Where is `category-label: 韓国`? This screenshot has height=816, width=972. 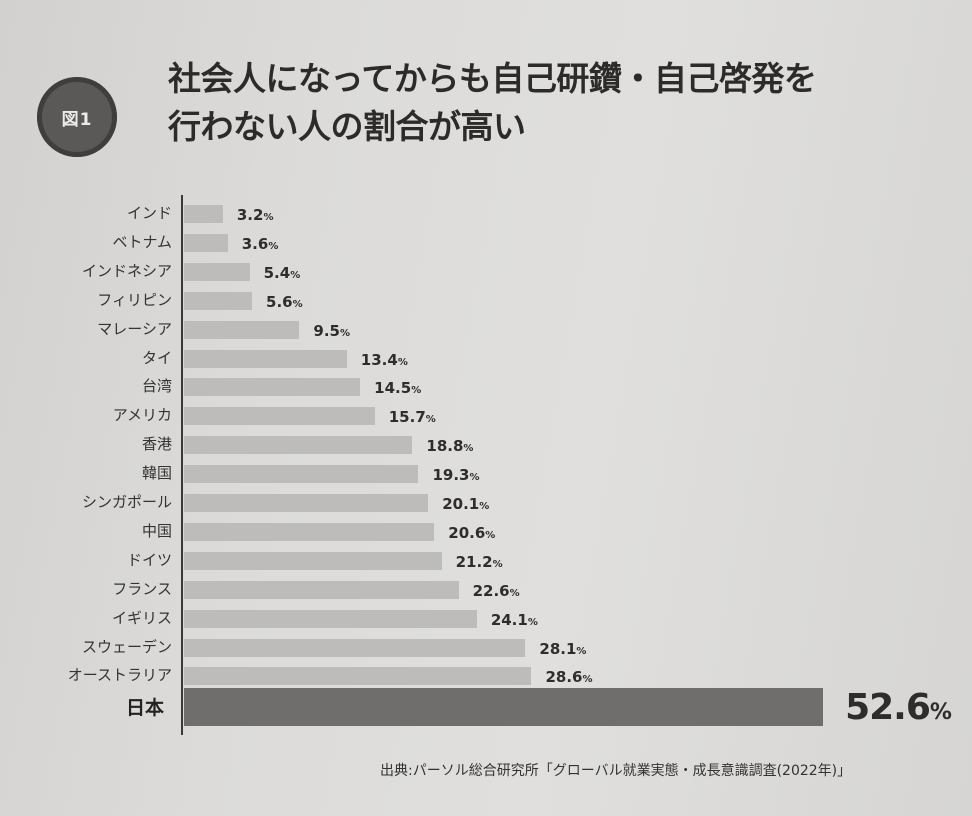 category-label: 韓国 is located at coordinates (156, 473).